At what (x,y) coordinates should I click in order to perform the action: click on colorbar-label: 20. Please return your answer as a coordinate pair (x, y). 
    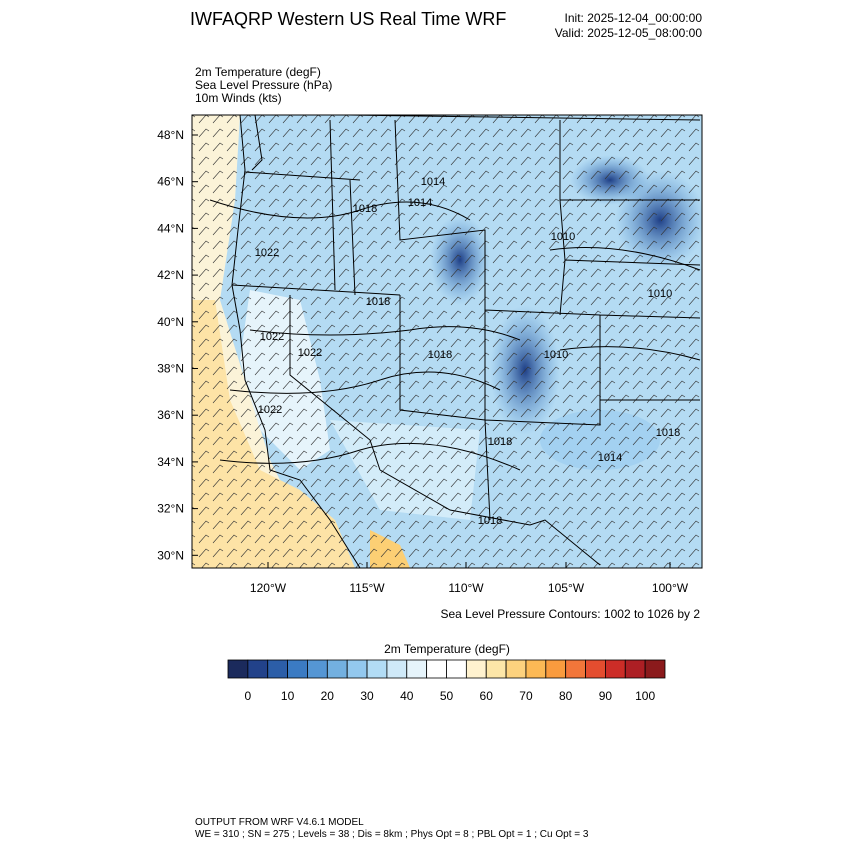
    Looking at the image, I should click on (328, 696).